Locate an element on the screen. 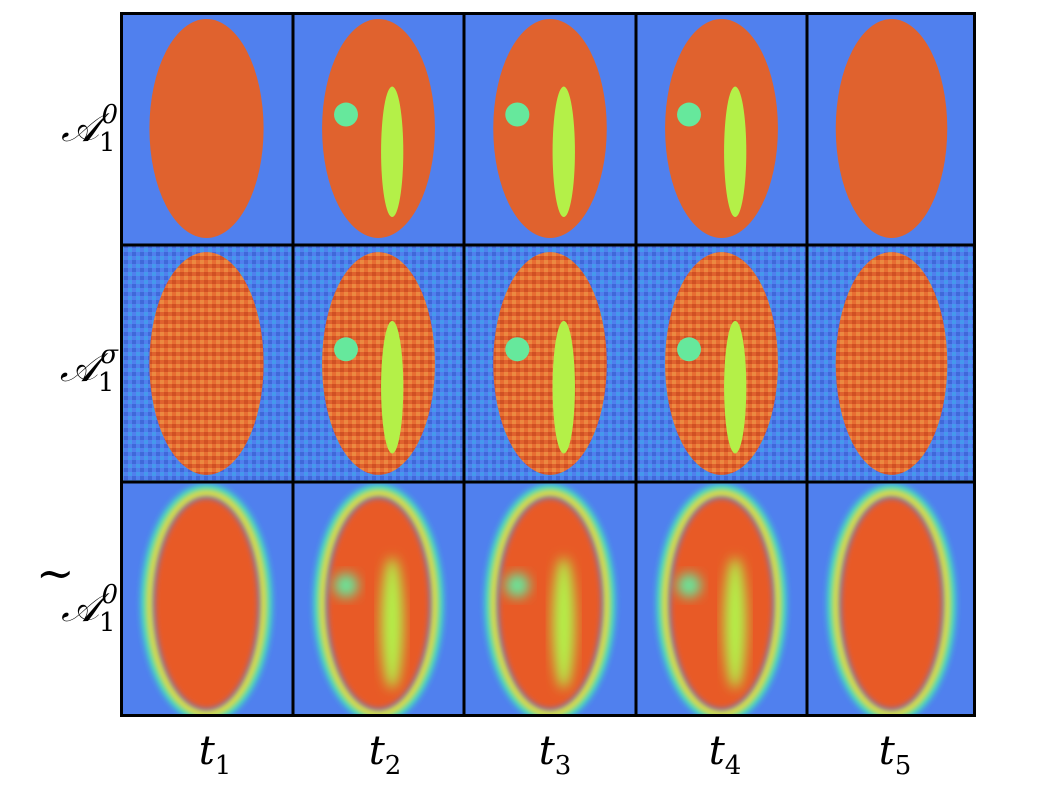 The width and height of the screenshot is (1040, 798). col-label-t1: t1 is located at coordinates (215, 754).